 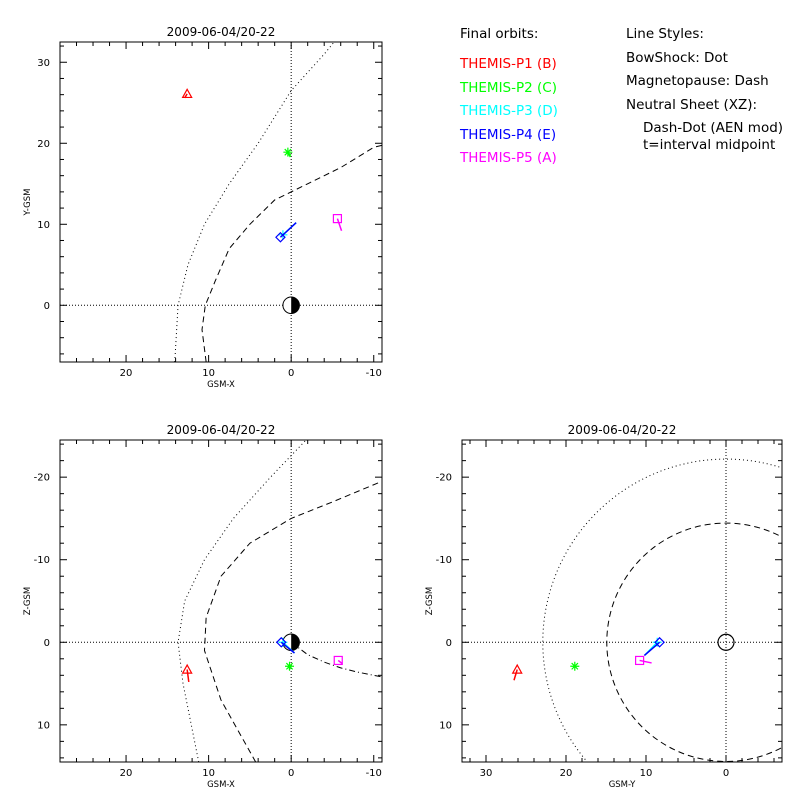 I want to click on midpoint-note: t=interval midpoint, so click(x=709, y=144).